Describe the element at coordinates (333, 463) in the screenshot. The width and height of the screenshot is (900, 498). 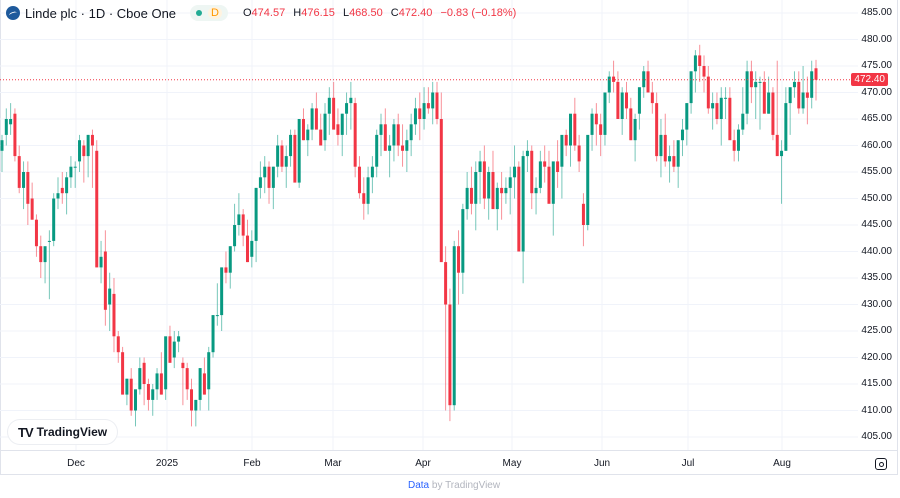
I see `time-tick: Mar` at that location.